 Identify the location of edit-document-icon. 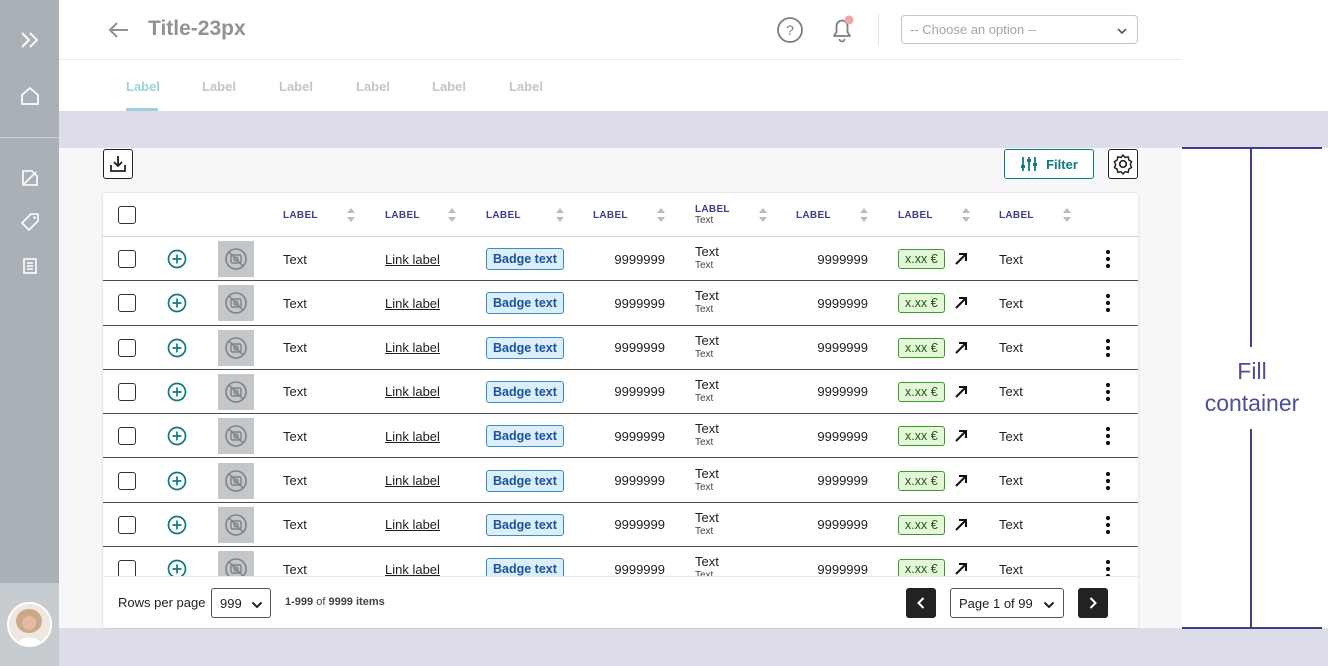
(29, 178).